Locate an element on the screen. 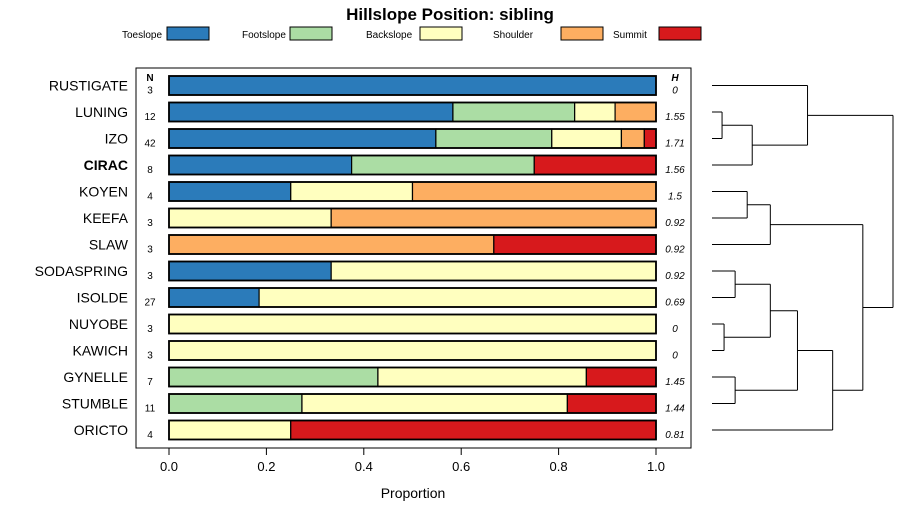  legend-label: Backslope is located at coordinates (389, 35).